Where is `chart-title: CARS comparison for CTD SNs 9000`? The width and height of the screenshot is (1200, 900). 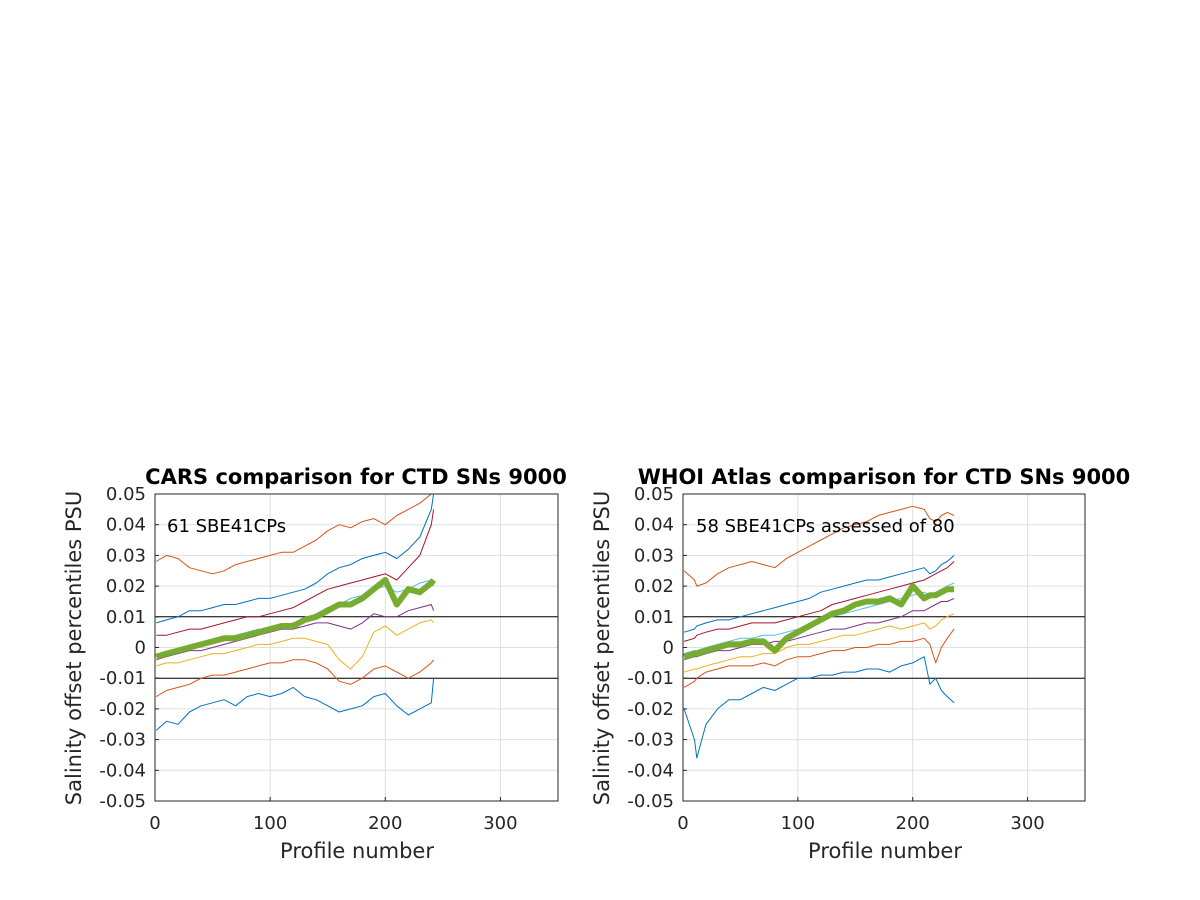
chart-title: CARS comparison for CTD SNs 9000 is located at coordinates (356, 477).